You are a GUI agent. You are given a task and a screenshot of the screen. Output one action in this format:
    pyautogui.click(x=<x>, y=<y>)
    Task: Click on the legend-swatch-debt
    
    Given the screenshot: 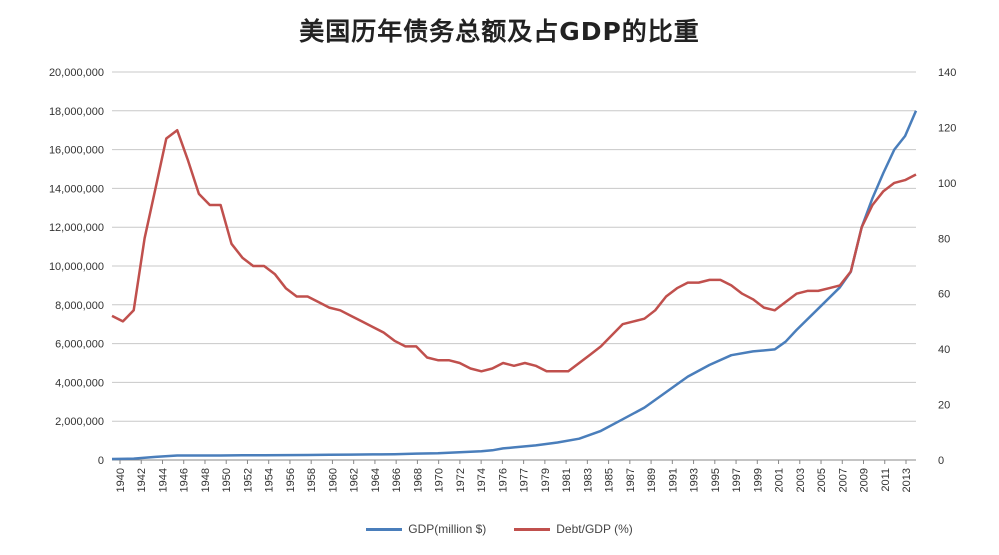 What is the action you would take?
    pyautogui.click(x=532, y=529)
    